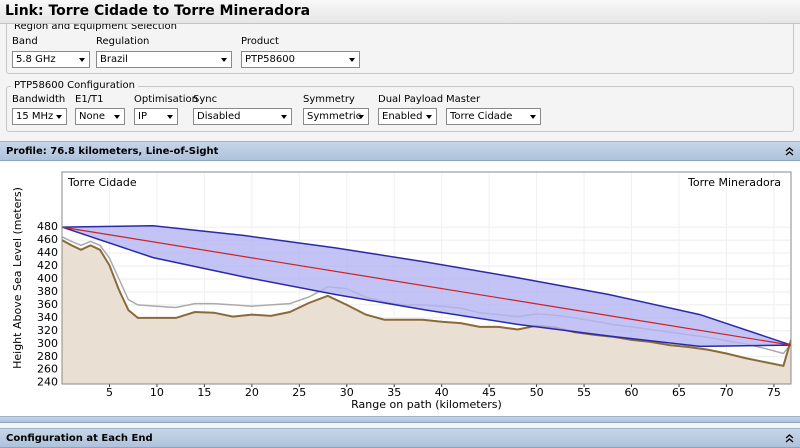 Image resolution: width=800 pixels, height=448 pixels. Describe the element at coordinates (74, 85) in the screenshot. I see `config-legend: PTP58600 Configuration` at that location.